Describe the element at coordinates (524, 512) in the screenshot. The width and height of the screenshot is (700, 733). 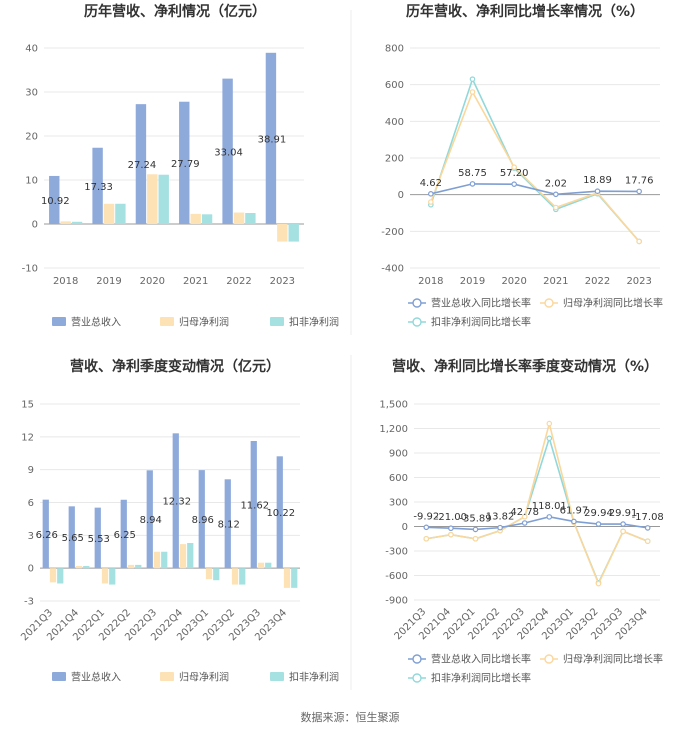
I see `line-data-label: 42.78` at that location.